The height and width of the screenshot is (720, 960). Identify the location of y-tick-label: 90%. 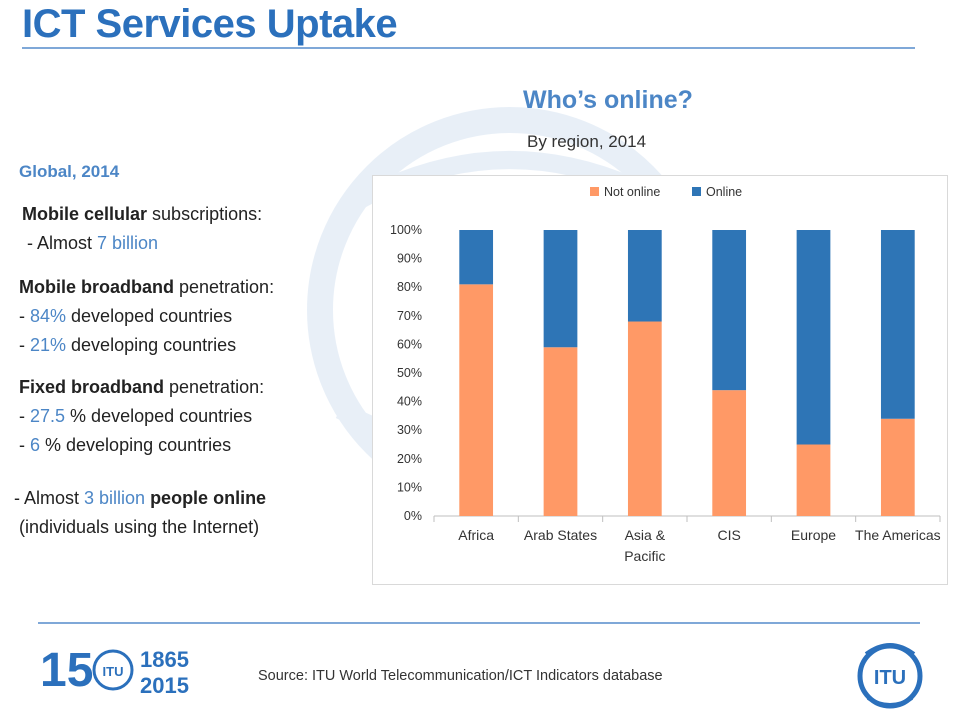
(409, 259).